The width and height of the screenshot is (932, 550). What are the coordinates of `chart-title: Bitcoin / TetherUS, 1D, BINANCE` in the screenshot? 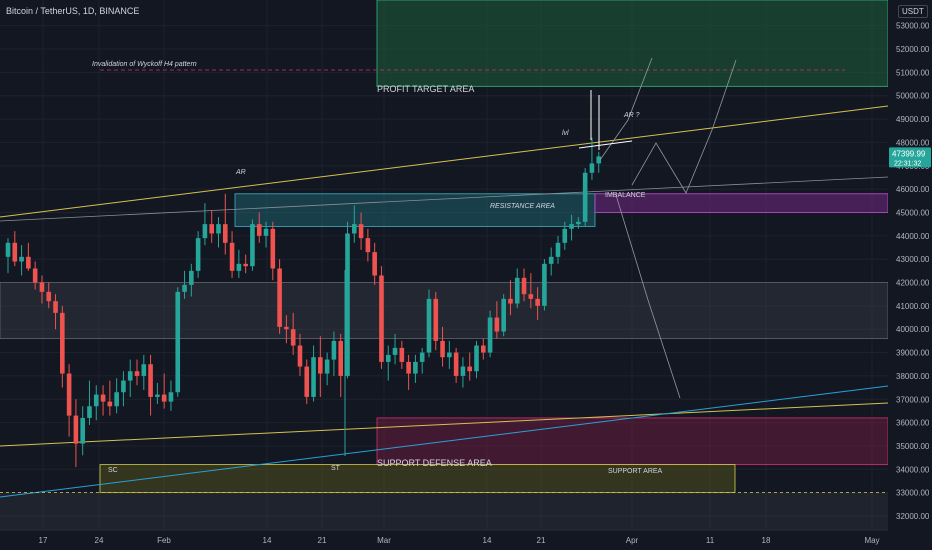 It's located at (73, 11).